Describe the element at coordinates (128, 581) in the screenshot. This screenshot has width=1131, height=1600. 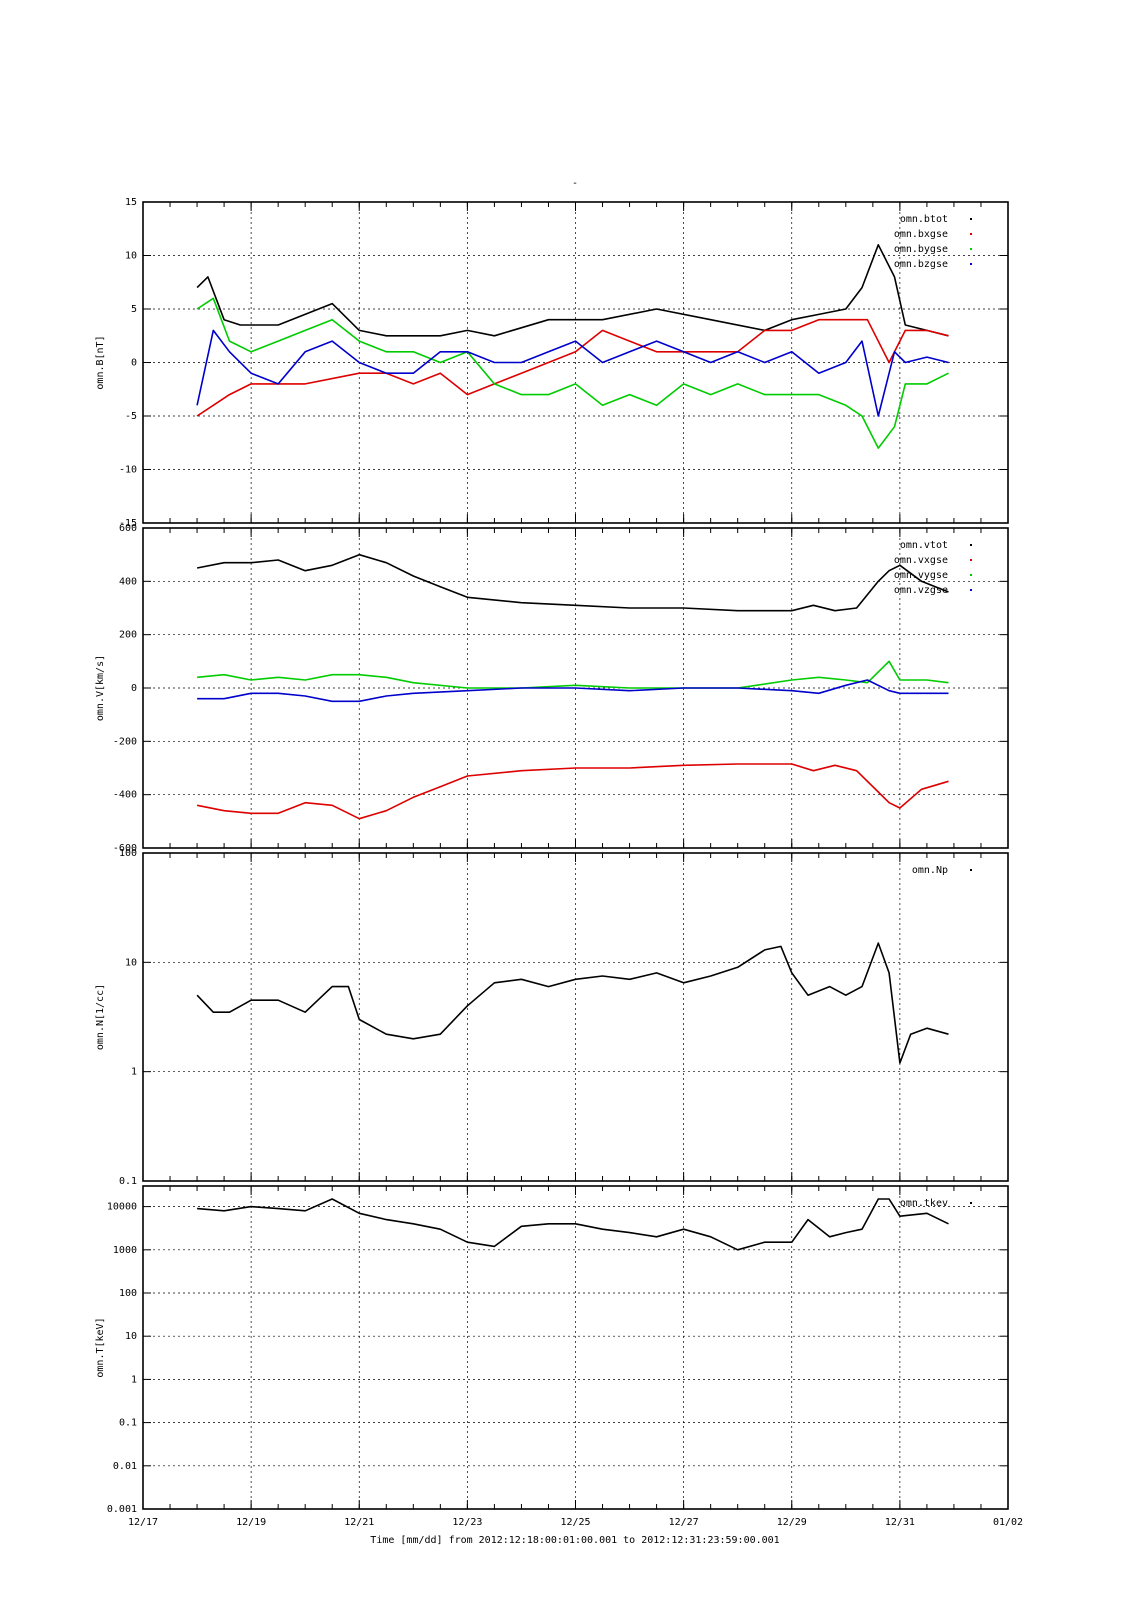
I see `y-tick-label: 400` at that location.